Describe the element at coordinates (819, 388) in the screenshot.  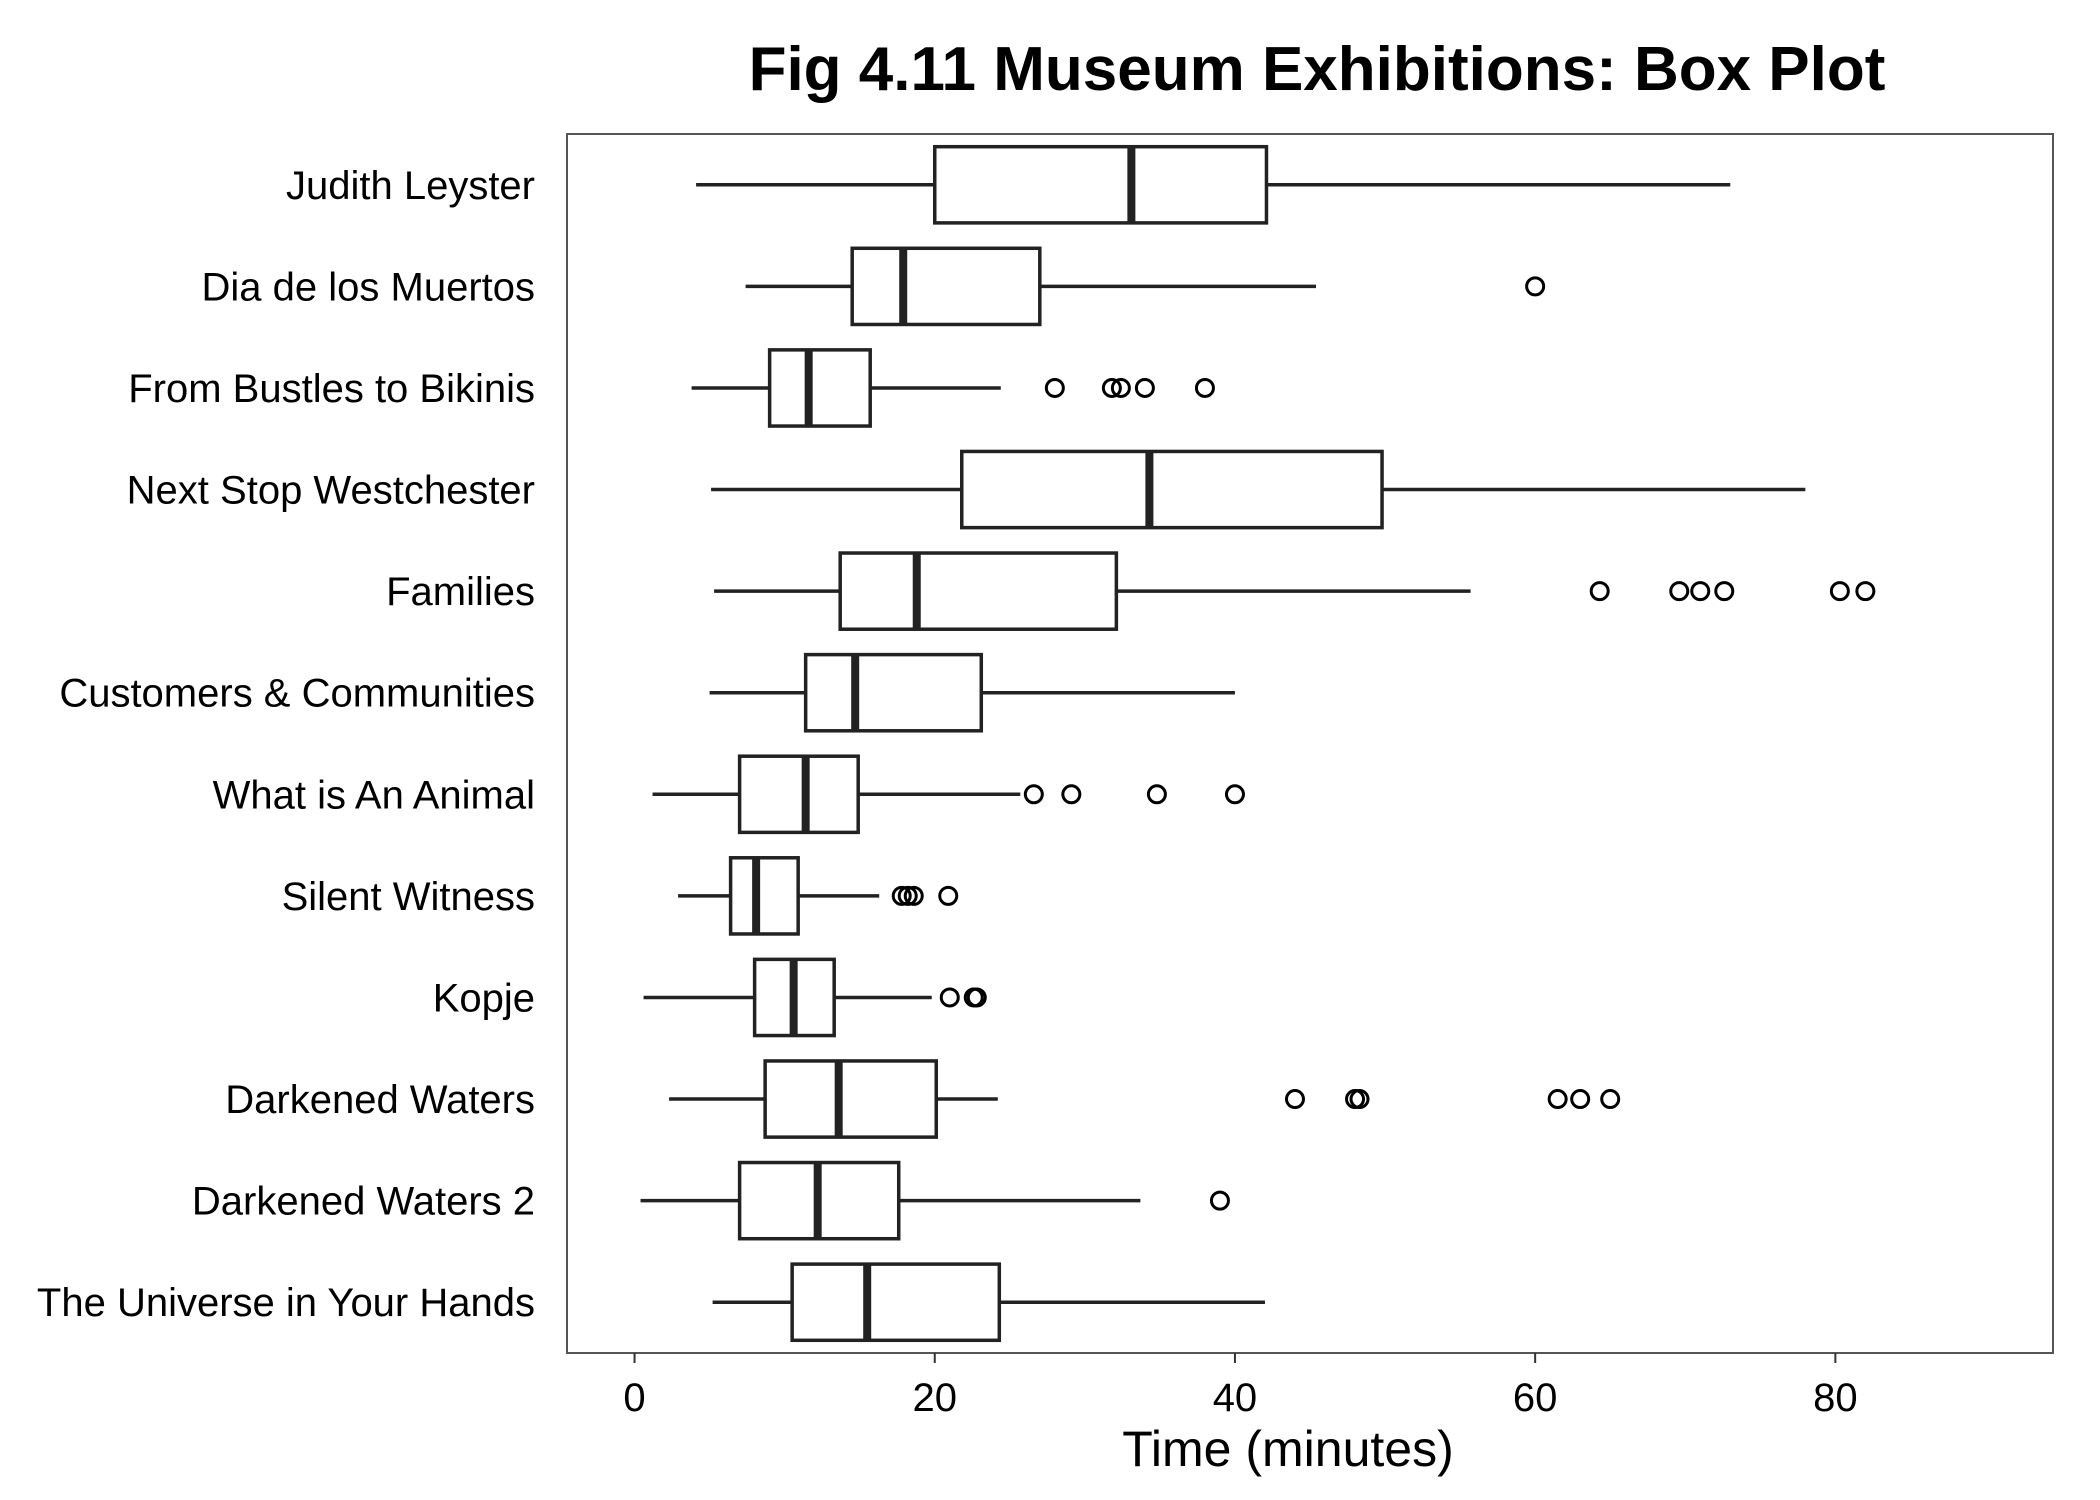
I see `box-from-bustles-to-bikinis` at that location.